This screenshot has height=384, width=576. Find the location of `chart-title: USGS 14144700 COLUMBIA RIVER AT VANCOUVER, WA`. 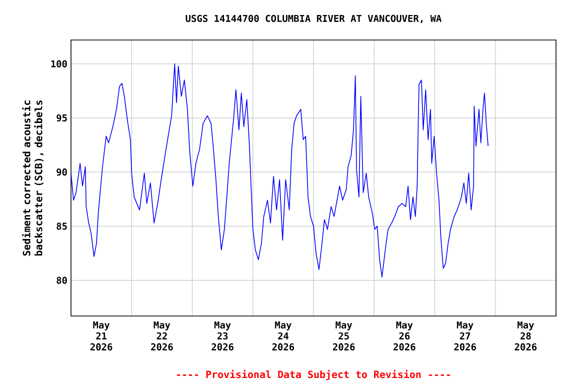

chart-title: USGS 14144700 COLUMBIA RIVER AT VANCOUVER, WA is located at coordinates (314, 19).